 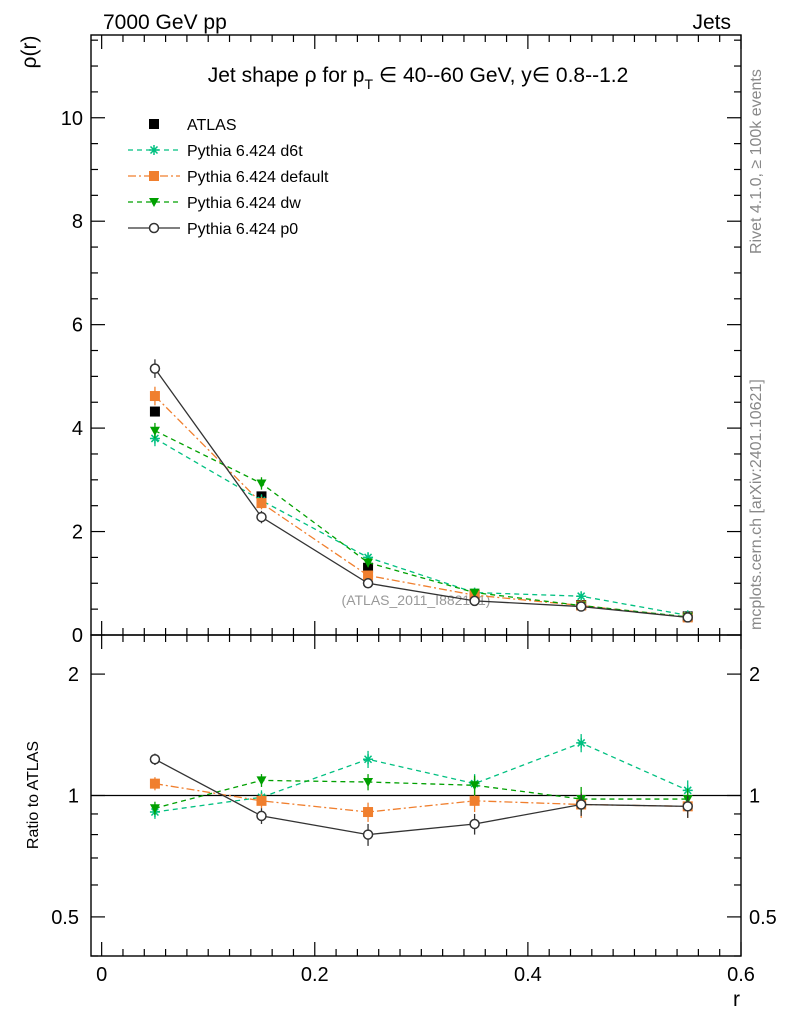 What do you see at coordinates (245, 151) in the screenshot?
I see `legend-label: Pythia 6.424 d6t` at bounding box center [245, 151].